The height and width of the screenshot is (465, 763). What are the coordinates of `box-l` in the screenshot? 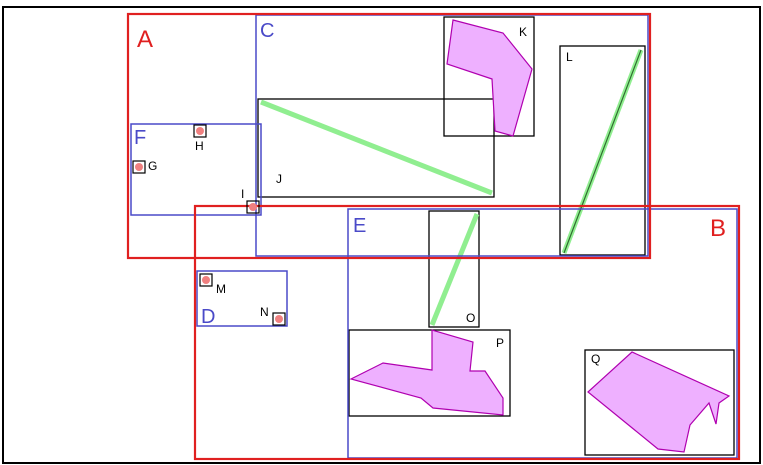 It's located at (602, 150).